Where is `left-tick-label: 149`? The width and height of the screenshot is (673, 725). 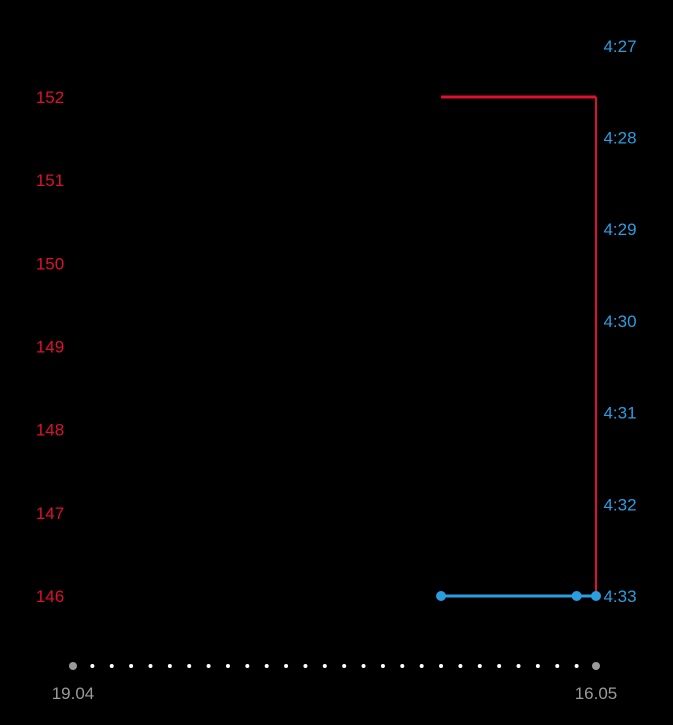 left-tick-label: 149 is located at coordinates (50, 347).